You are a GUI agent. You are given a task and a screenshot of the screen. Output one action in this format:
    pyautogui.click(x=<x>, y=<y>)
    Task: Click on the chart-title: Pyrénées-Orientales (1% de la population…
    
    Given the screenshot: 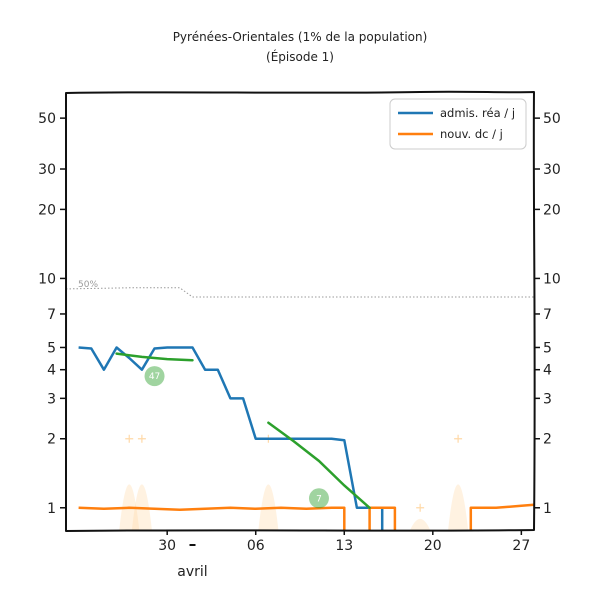 What is the action you would take?
    pyautogui.click(x=300, y=37)
    